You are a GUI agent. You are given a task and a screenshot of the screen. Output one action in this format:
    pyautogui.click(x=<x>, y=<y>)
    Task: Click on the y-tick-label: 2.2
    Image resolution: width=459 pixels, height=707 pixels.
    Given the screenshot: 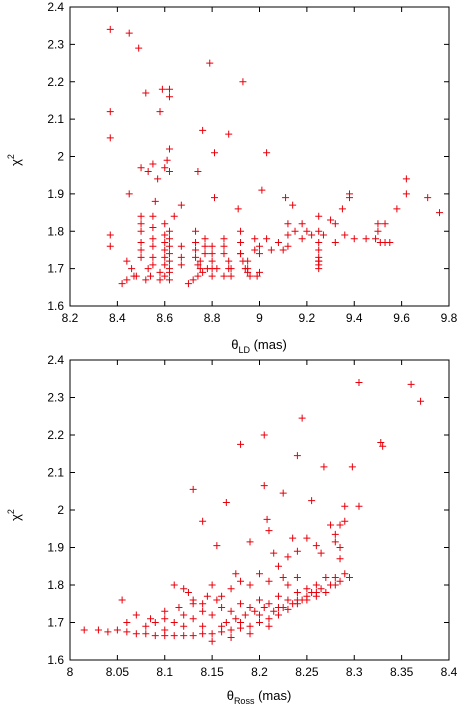 What is the action you would take?
    pyautogui.click(x=55, y=82)
    